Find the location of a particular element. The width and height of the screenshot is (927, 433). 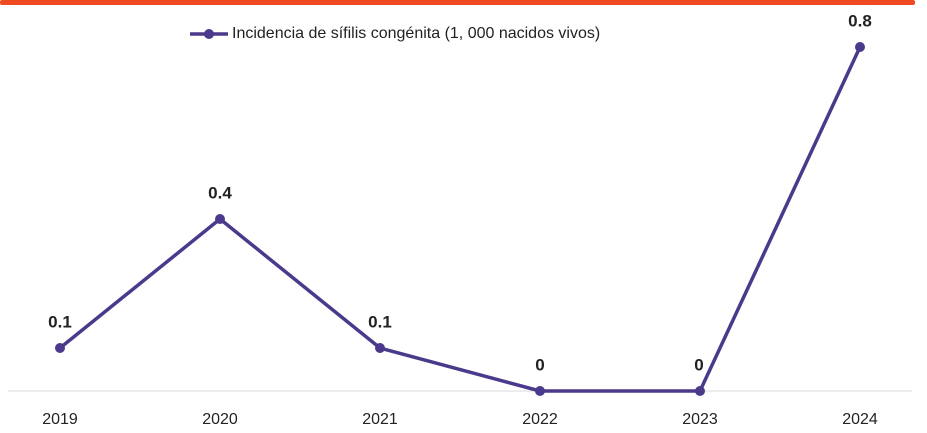

data-label: 0.8 is located at coordinates (860, 20).